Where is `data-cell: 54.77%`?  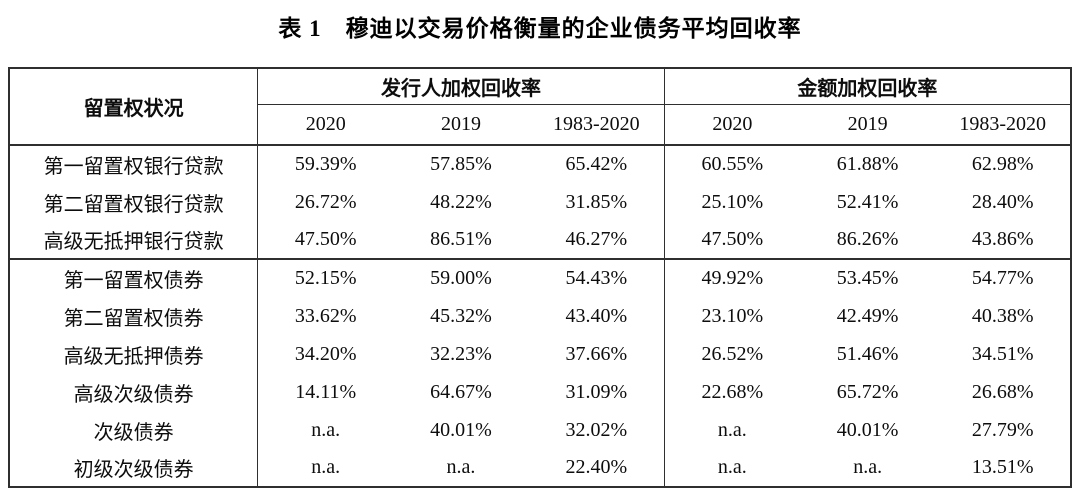 data-cell: 54.77% is located at coordinates (1003, 277).